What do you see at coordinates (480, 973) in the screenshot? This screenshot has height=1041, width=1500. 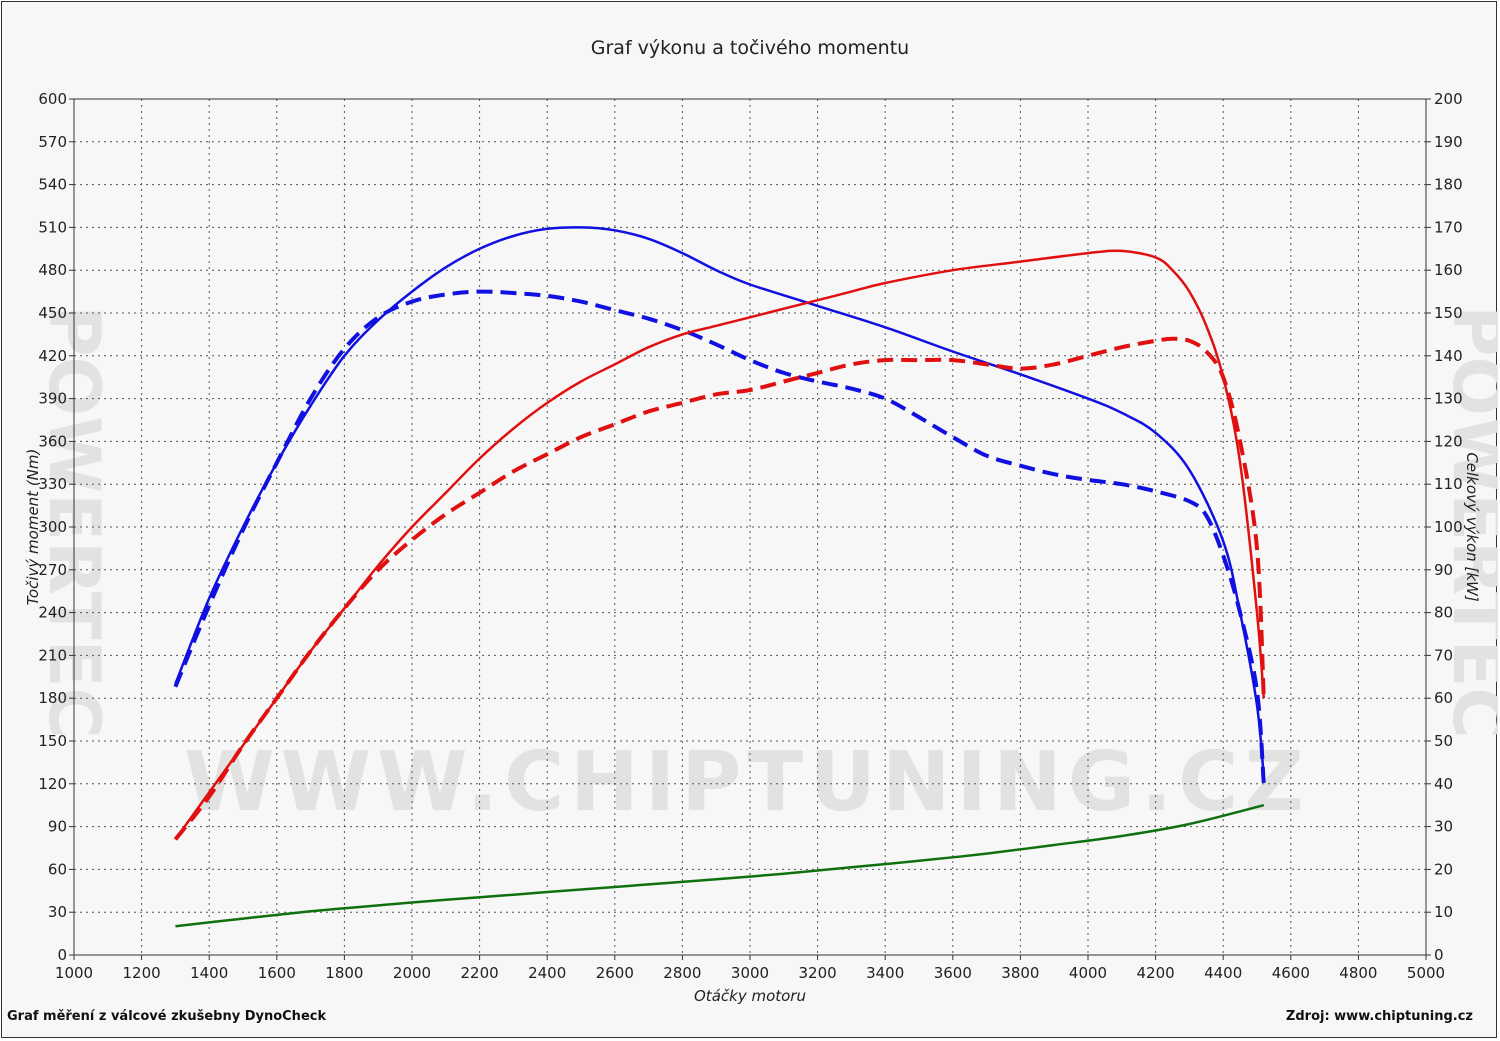 I see `x-tick-label: 2200` at bounding box center [480, 973].